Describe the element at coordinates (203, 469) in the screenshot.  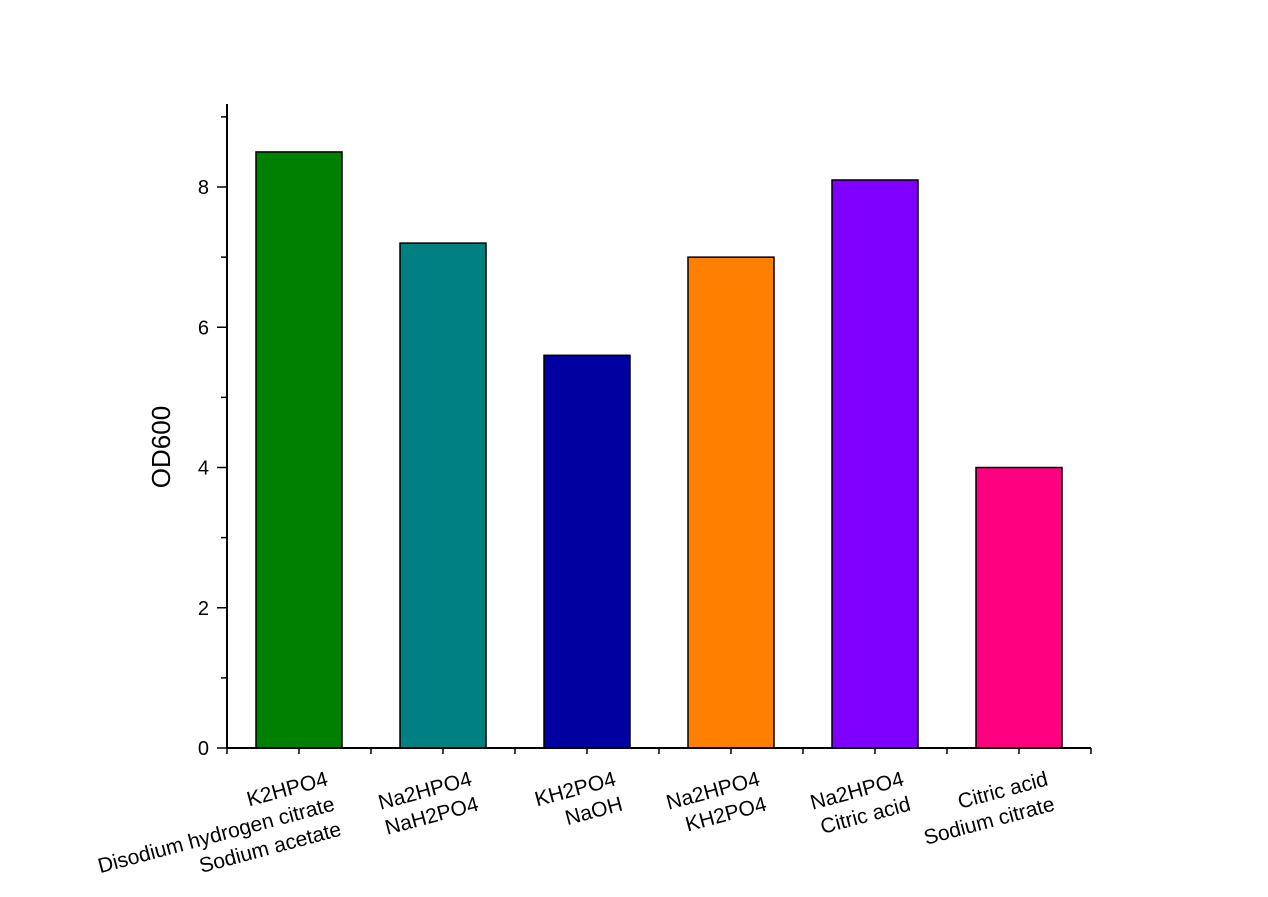
I see `y-tick-label: 4` at that location.